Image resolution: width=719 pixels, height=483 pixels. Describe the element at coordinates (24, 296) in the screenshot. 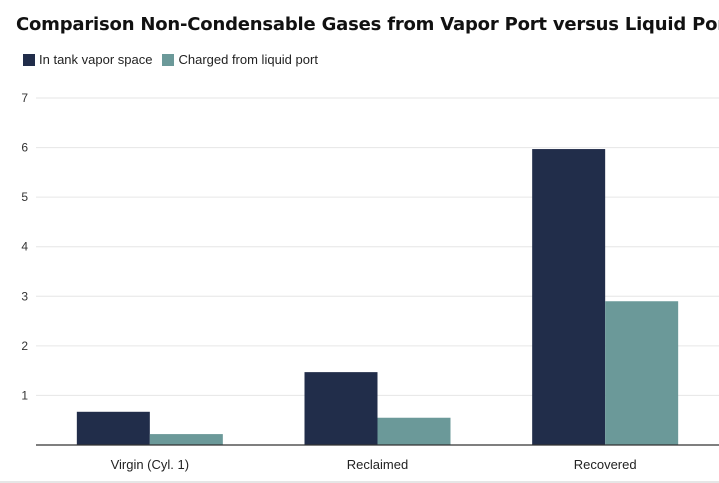

I see `y-tick-label: 3` at that location.